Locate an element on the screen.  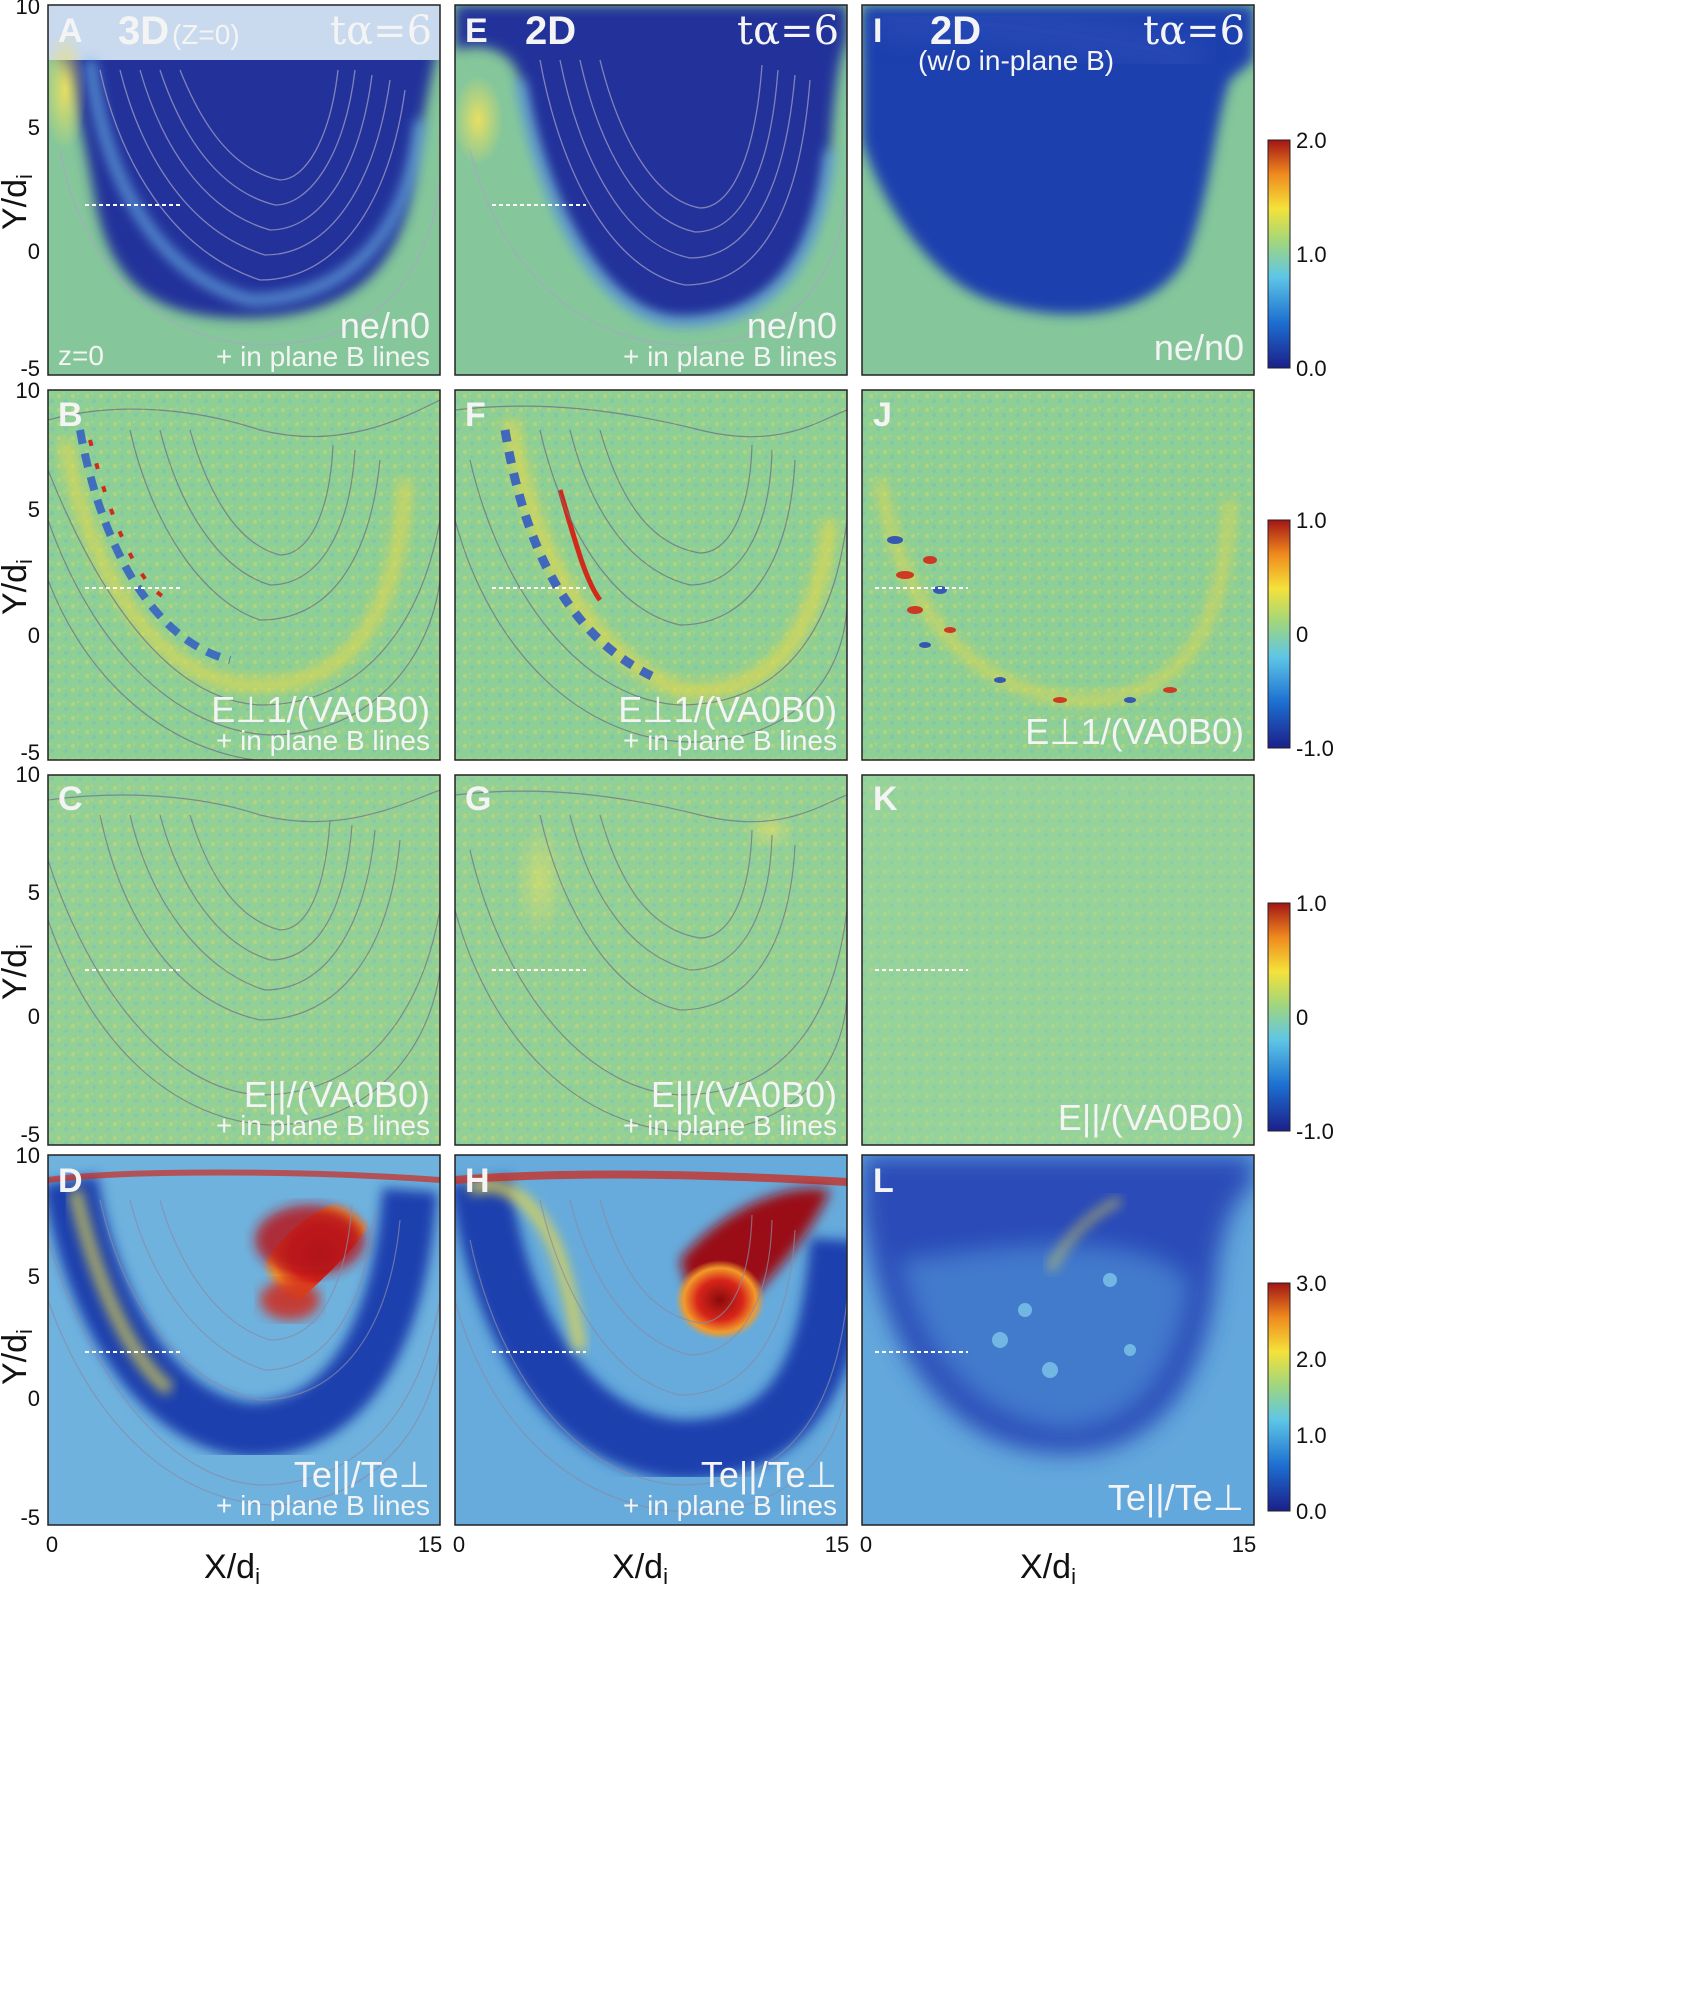
z-note: z=0 is located at coordinates (81, 355).